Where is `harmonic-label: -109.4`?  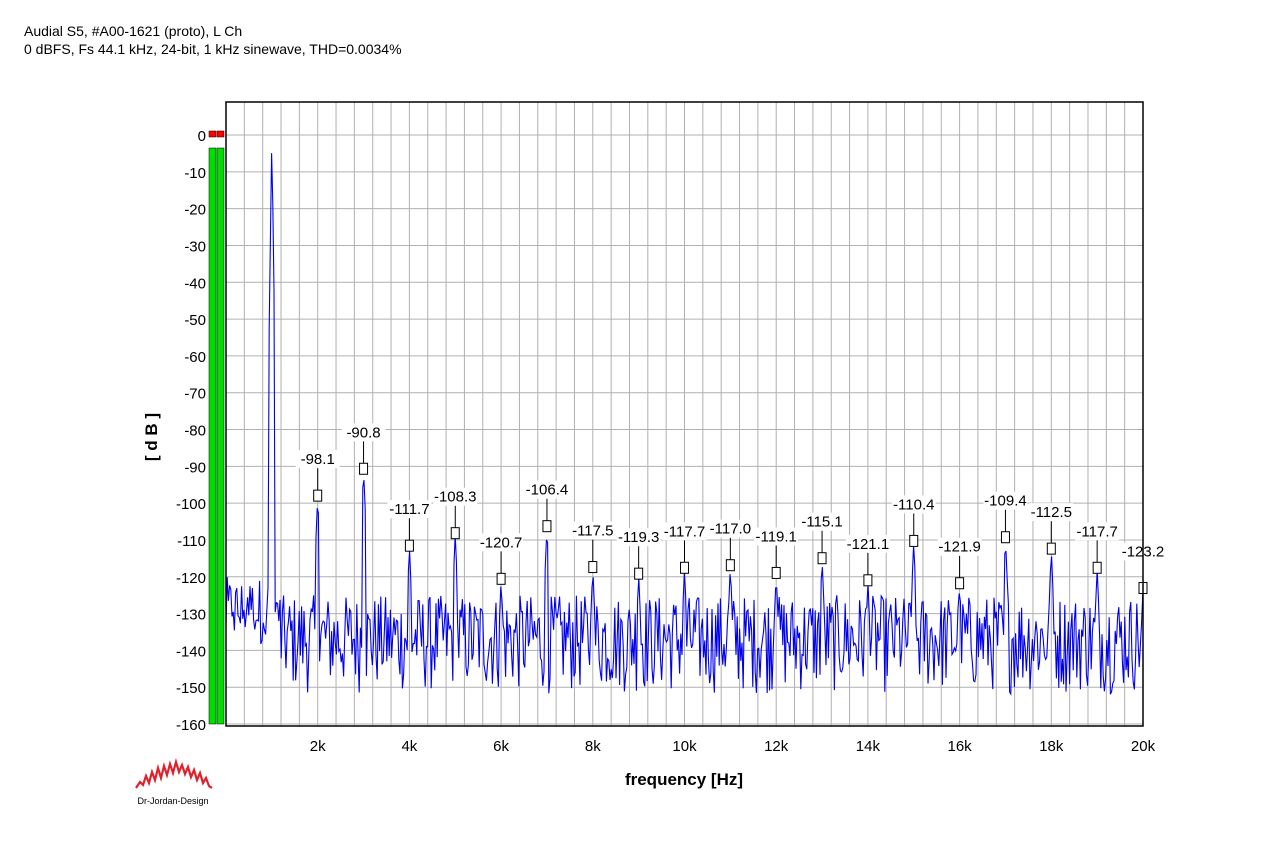
harmonic-label: -109.4 is located at coordinates (1005, 501).